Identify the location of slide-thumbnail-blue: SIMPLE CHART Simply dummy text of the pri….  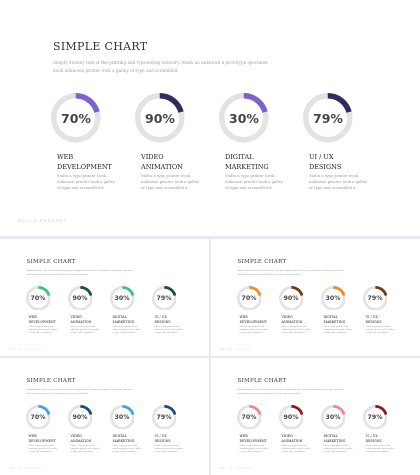
(104, 416).